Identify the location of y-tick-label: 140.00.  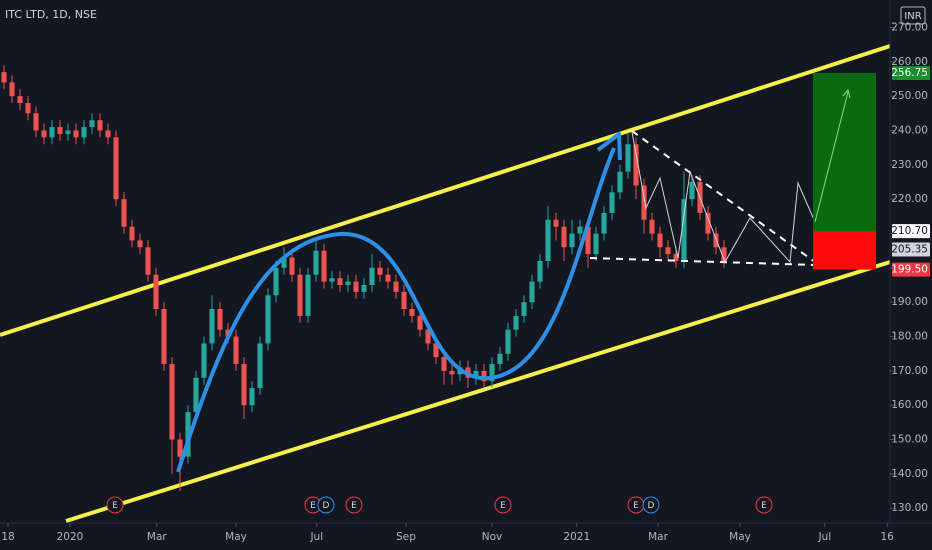
(909, 474).